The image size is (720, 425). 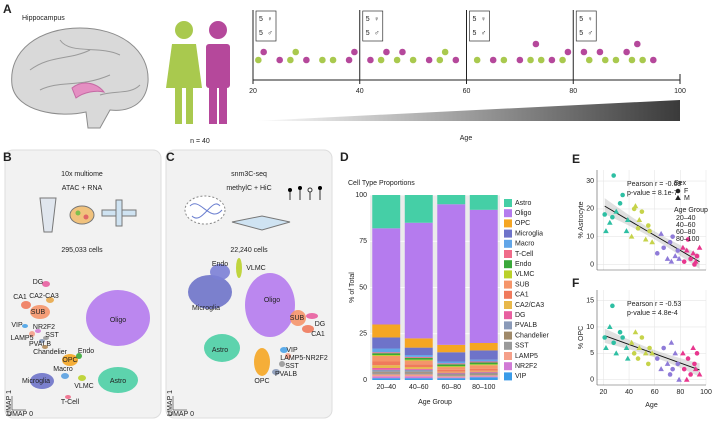 What do you see at coordinates (361, 195) in the screenshot?
I see `y-tick-label: 100` at bounding box center [361, 195].